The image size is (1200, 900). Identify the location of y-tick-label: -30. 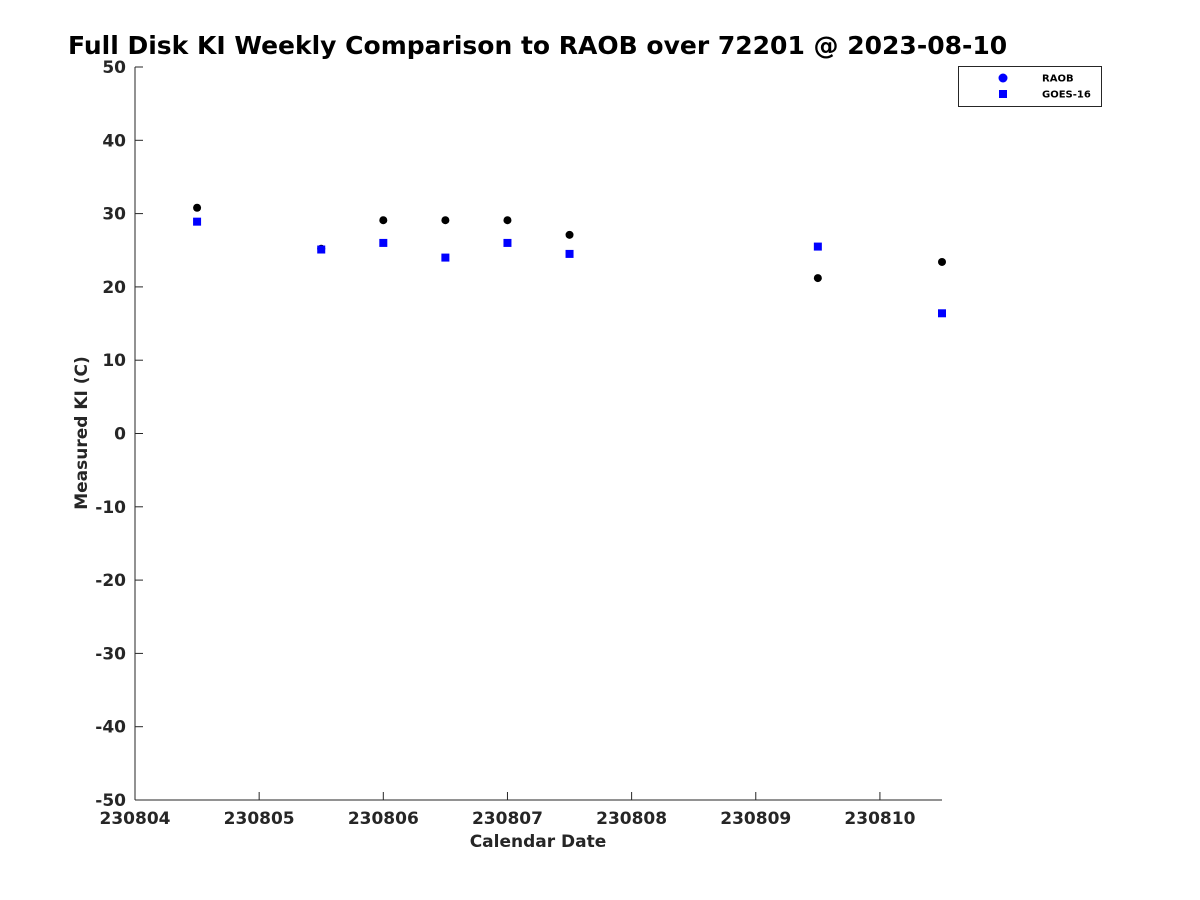
(110, 654).